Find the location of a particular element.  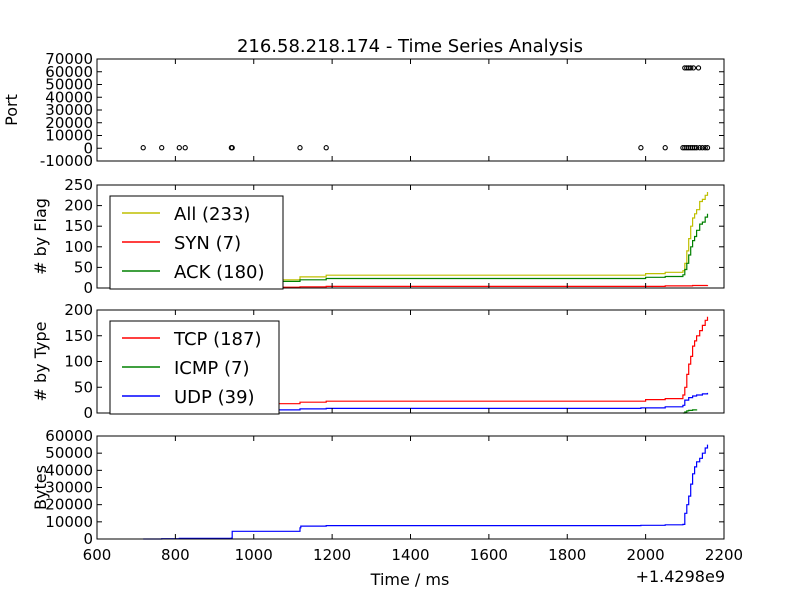

legend: All (233) SYN (7) ACK (180) is located at coordinates (196, 242).